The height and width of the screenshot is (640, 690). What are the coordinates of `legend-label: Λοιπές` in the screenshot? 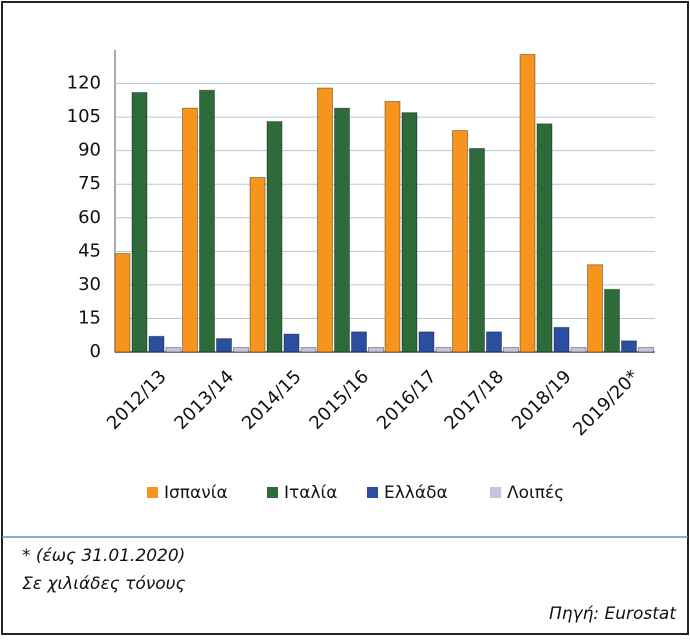 It's located at (535, 493).